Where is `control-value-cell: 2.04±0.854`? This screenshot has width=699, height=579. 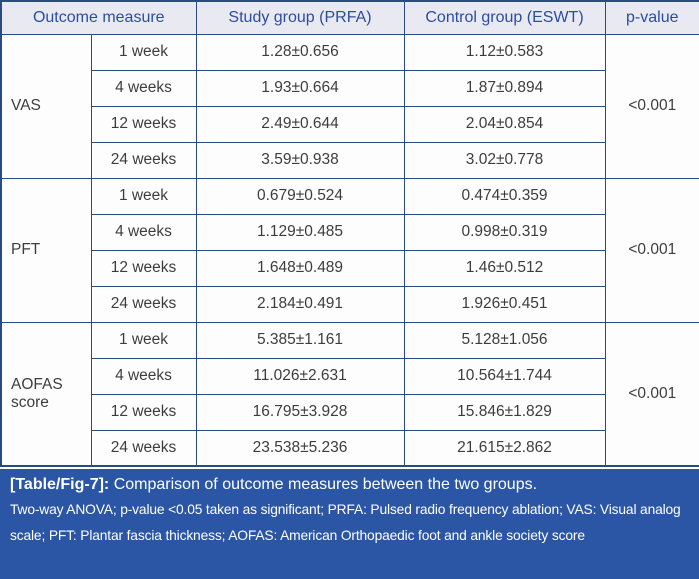
control-value-cell: 2.04±0.854 is located at coordinates (504, 124).